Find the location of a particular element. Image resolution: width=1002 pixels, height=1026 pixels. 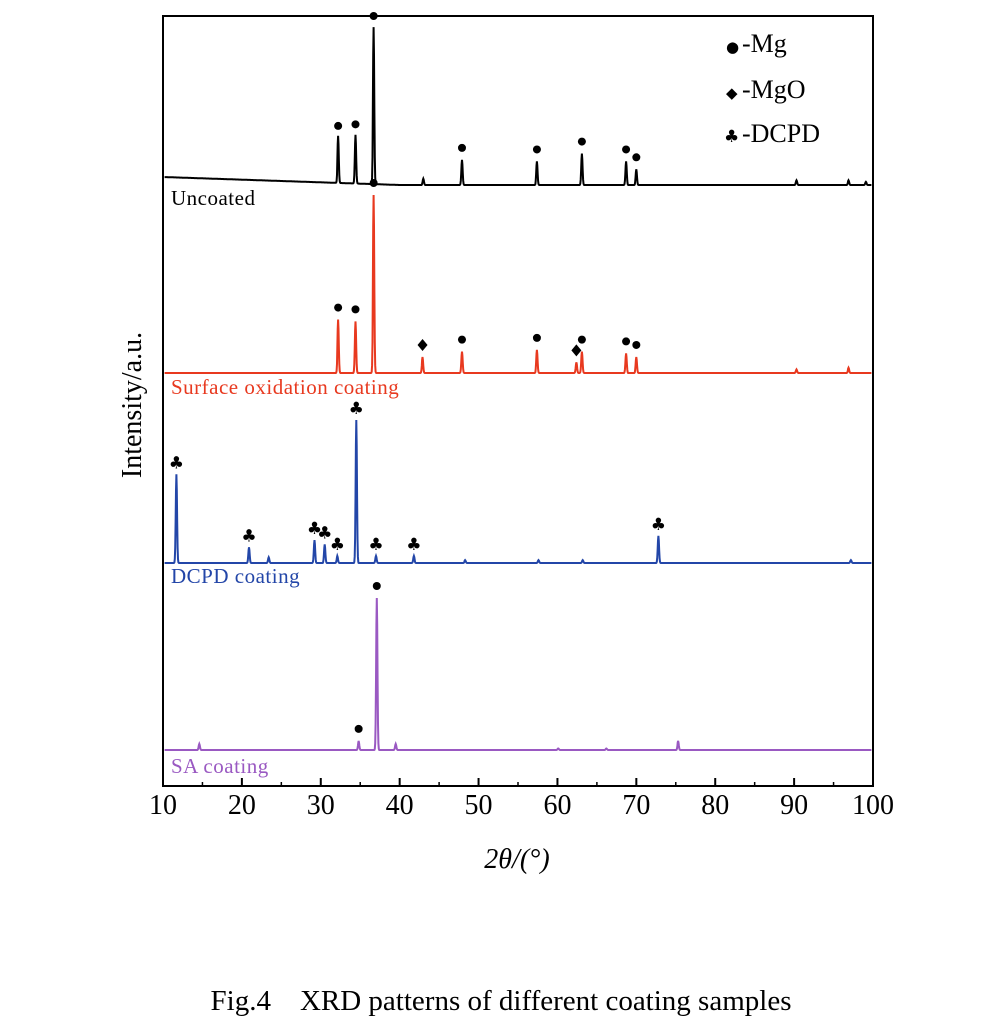

x-tick-label: 60 is located at coordinates (557, 805).